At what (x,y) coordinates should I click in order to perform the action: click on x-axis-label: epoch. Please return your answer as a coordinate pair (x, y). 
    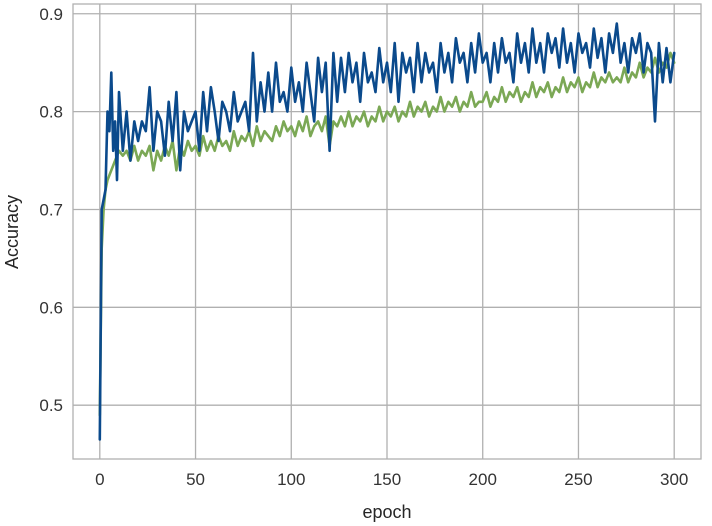
    Looking at the image, I should click on (386, 512).